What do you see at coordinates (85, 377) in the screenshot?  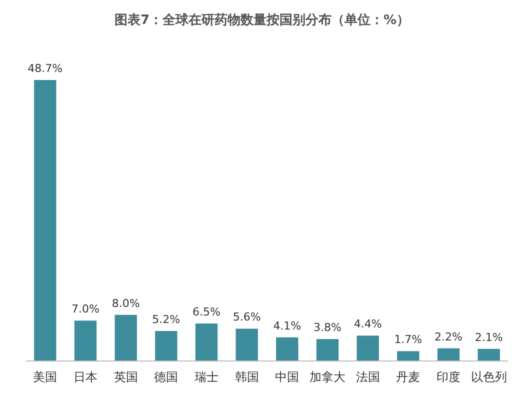 I see `x-tick-label: 日本` at bounding box center [85, 377].